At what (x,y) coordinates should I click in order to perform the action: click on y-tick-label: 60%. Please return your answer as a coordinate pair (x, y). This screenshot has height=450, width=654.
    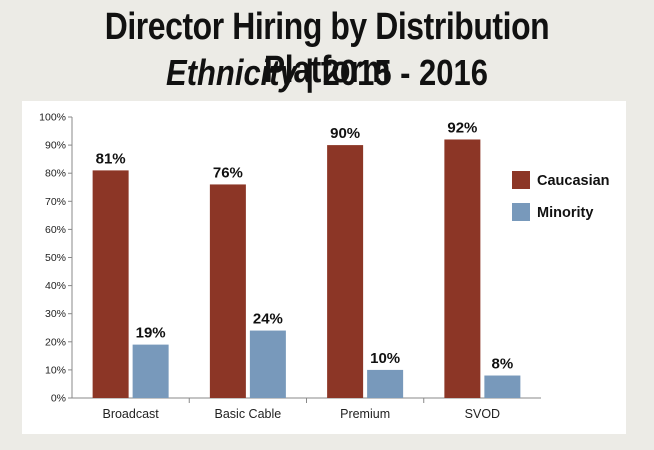
    Looking at the image, I should click on (55, 230).